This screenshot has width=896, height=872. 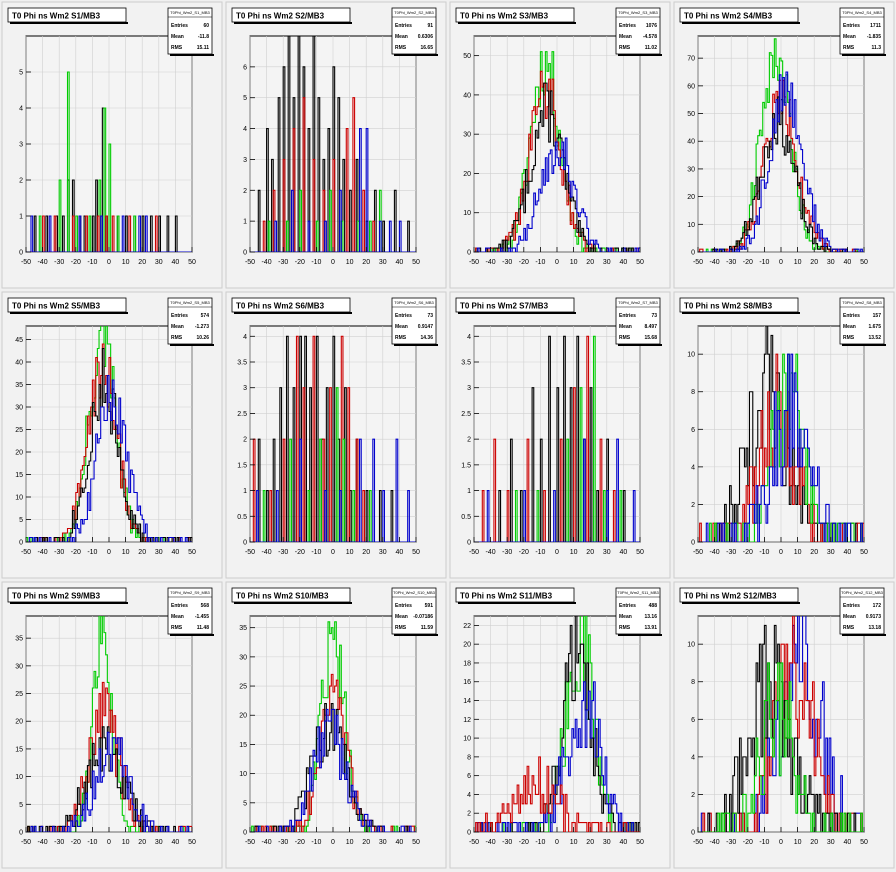 What do you see at coordinates (798, 262) in the screenshot?
I see `x-tick-label: 10` at bounding box center [798, 262].